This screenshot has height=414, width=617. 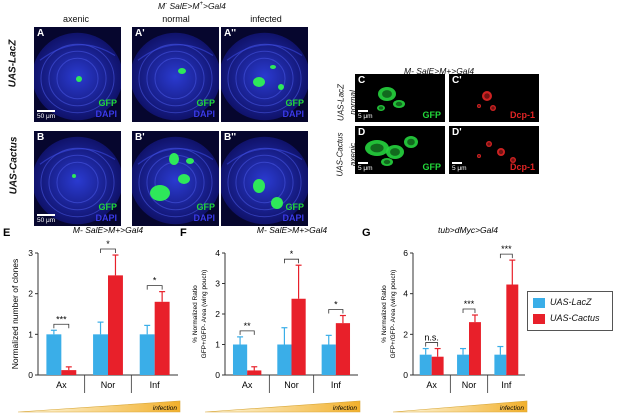 I want to click on chart-letter-e: E, so click(x=6, y=233).